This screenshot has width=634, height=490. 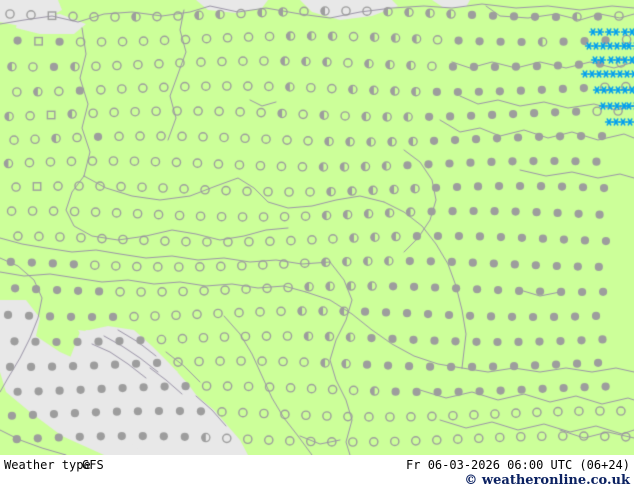 I want to click on footer-parameter-label: Weather type, so click(x=47, y=465).